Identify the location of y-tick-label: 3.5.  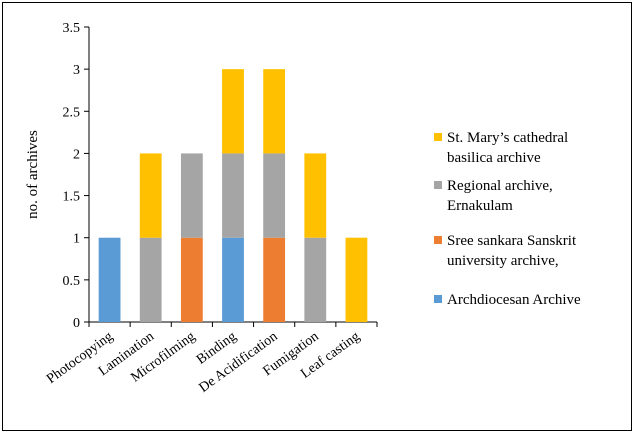
(72, 28).